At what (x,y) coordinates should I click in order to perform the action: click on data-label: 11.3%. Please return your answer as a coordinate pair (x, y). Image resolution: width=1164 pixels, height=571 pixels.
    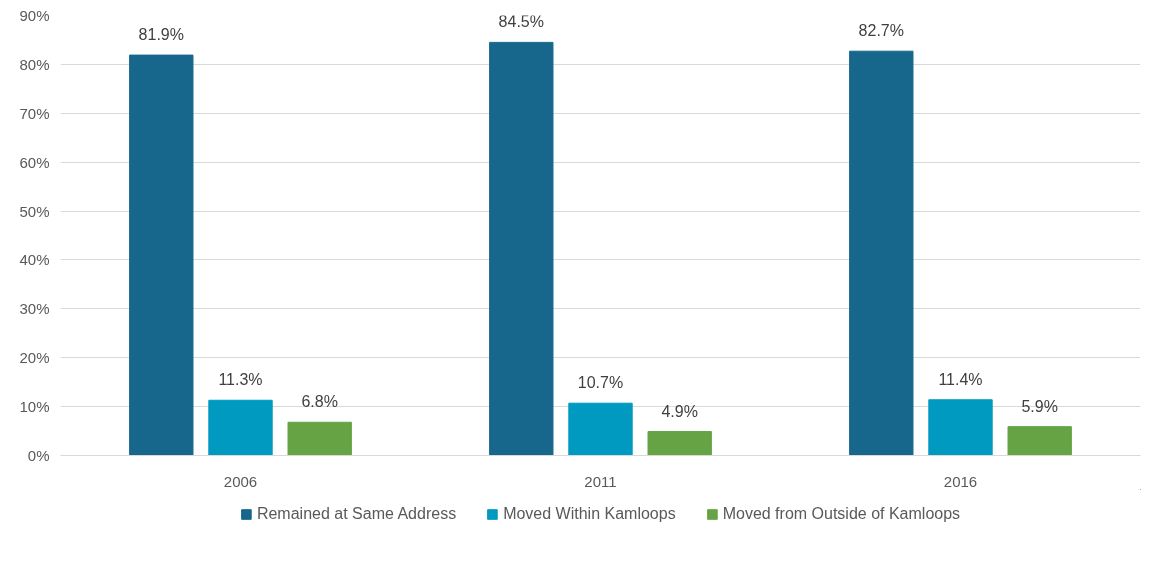
    Looking at the image, I should click on (240, 380).